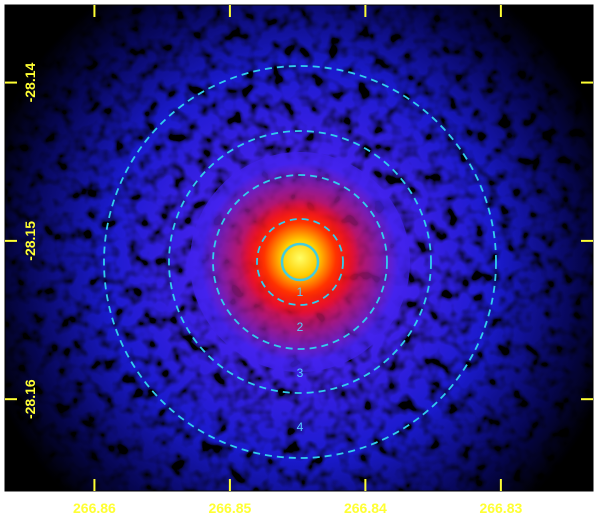 The image size is (600, 531). I want to click on region-label: 4, so click(300, 427).